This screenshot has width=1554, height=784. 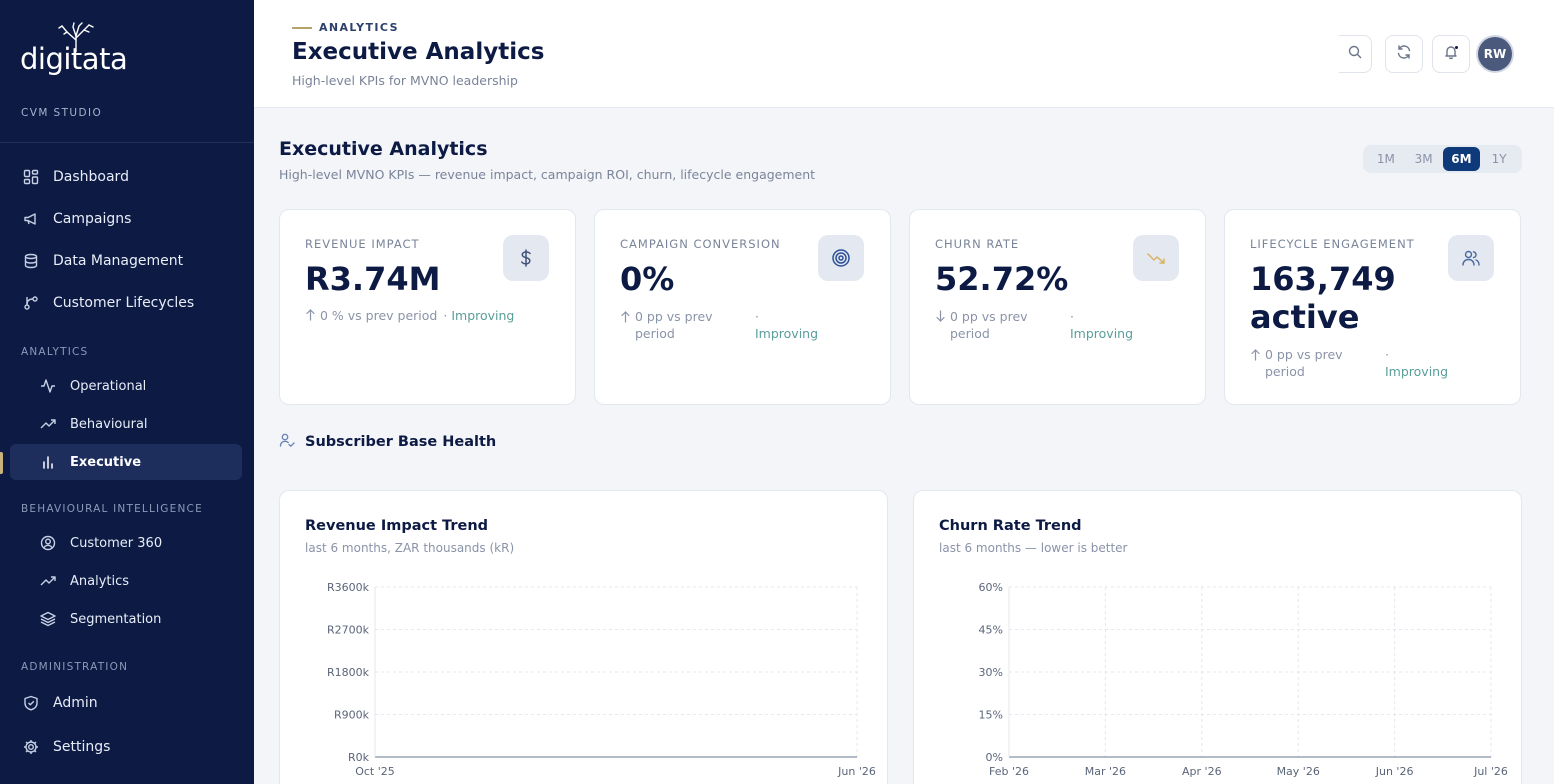 I want to click on range-option-1m: 1M, so click(x=1385, y=159).